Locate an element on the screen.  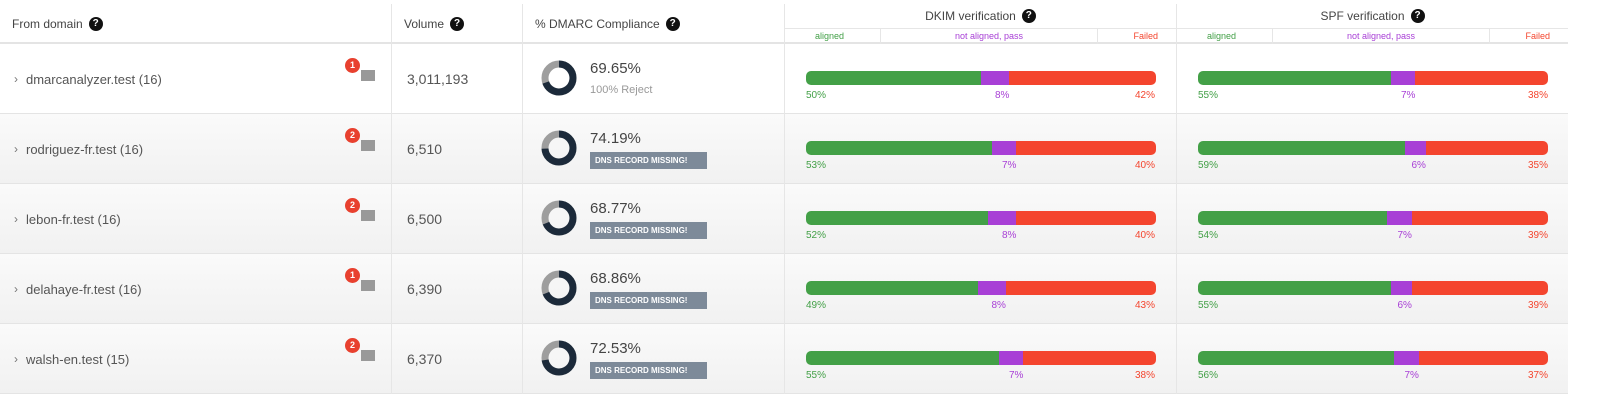
spf-cell: 59% 6% 35% is located at coordinates (1373, 149).